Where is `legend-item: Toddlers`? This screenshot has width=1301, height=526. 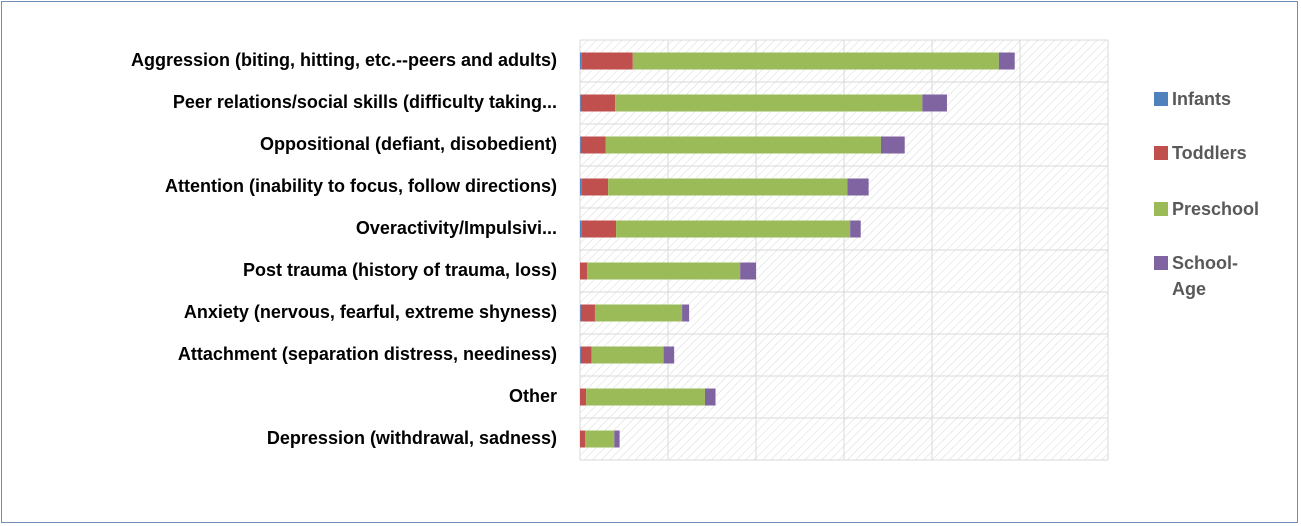
legend-item: Toddlers is located at coordinates (1210, 154).